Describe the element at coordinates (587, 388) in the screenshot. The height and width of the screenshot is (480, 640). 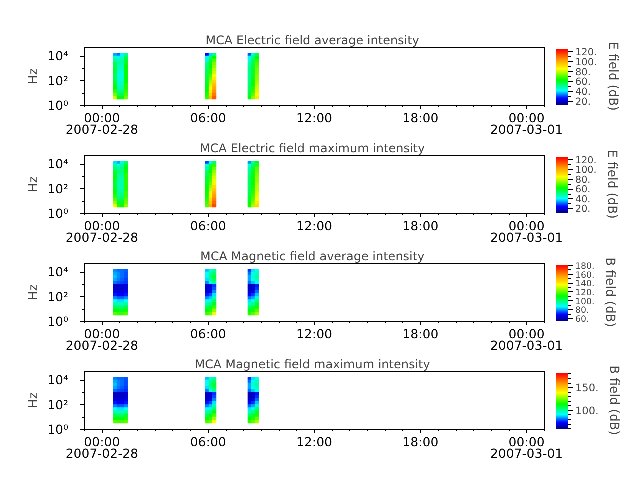
I see `color-bar-label: 150.` at that location.